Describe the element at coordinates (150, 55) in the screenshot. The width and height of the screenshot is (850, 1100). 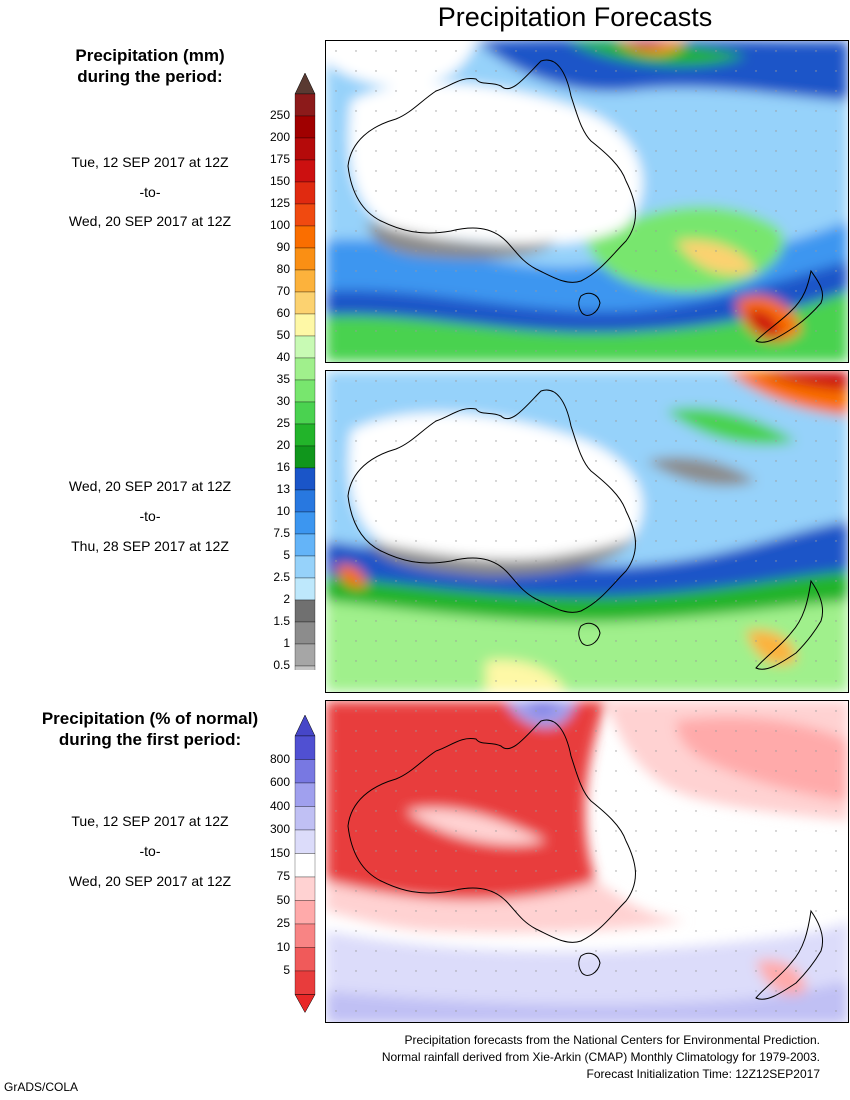
I see `mm-header-line1: Precipitation (mm)` at that location.